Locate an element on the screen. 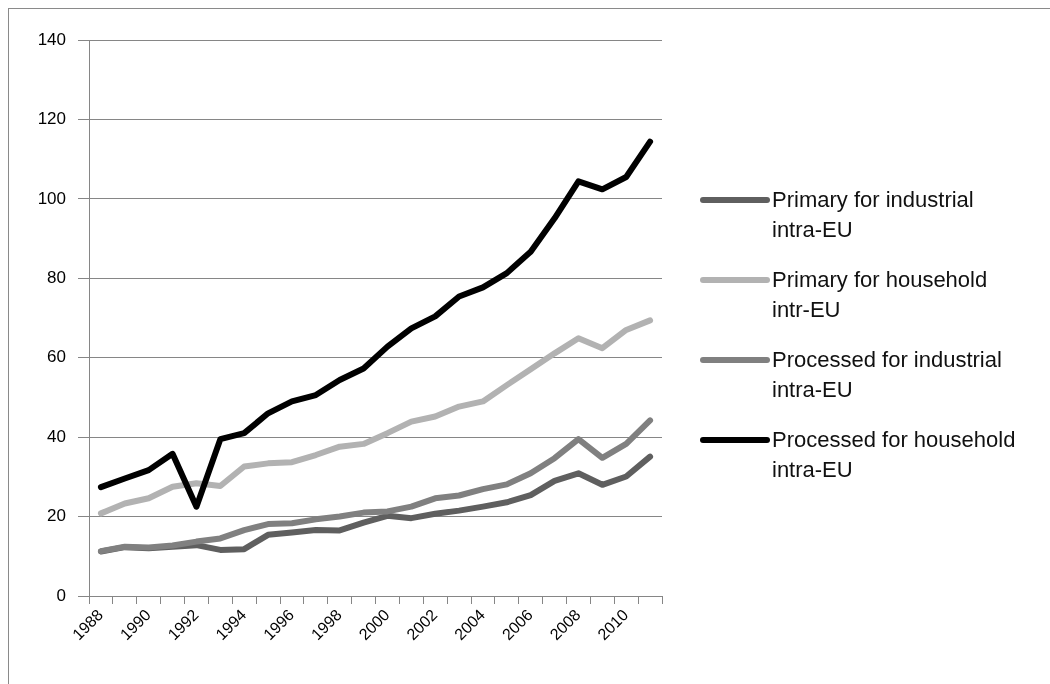 This screenshot has height=684, width=1050. legend-label: Primary for industrial intra-EU is located at coordinates (873, 215).